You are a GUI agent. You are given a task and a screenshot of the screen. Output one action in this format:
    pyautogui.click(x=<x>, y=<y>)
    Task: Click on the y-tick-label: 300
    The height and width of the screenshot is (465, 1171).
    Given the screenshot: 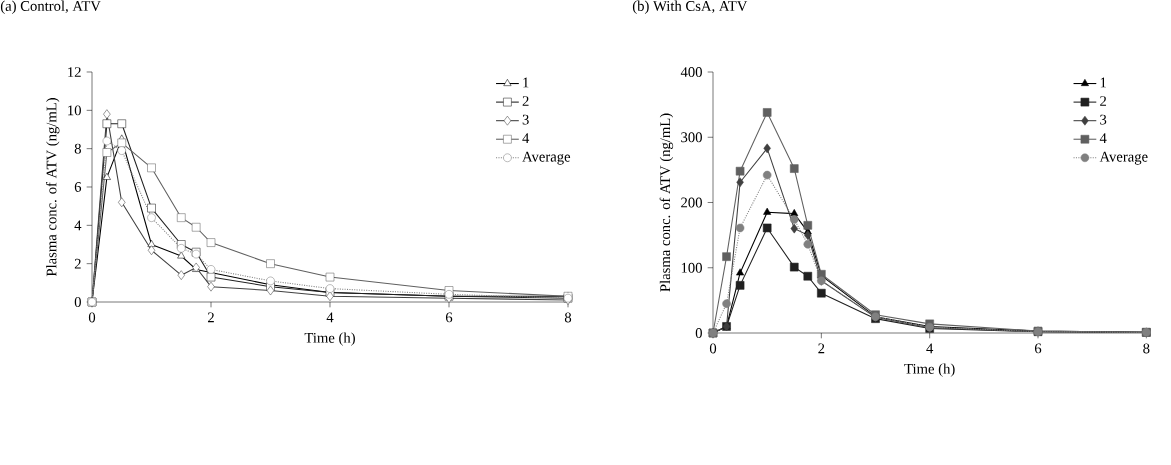 What is the action you would take?
    pyautogui.click(x=691, y=137)
    